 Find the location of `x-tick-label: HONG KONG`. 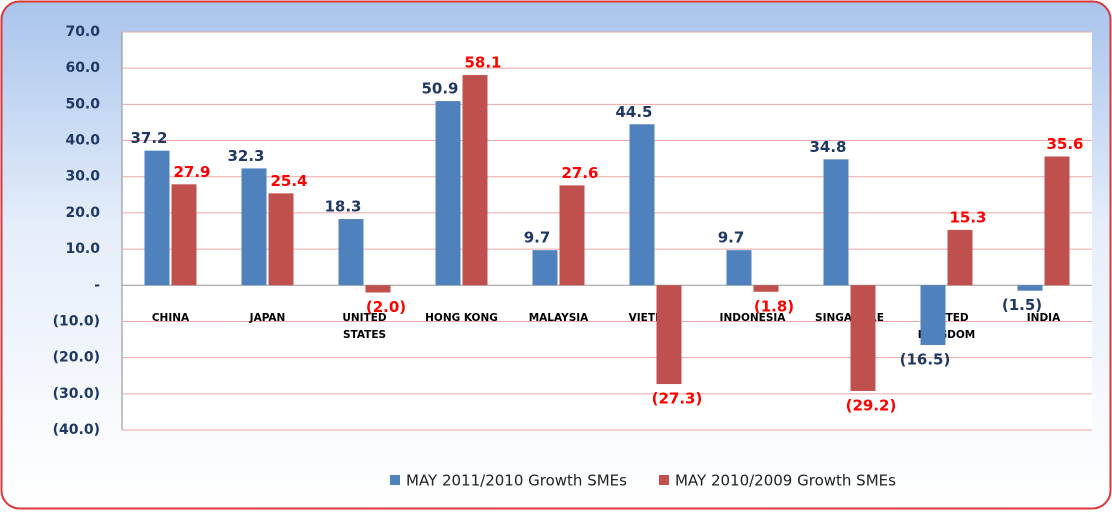

x-tick-label: HONG KONG is located at coordinates (461, 318).